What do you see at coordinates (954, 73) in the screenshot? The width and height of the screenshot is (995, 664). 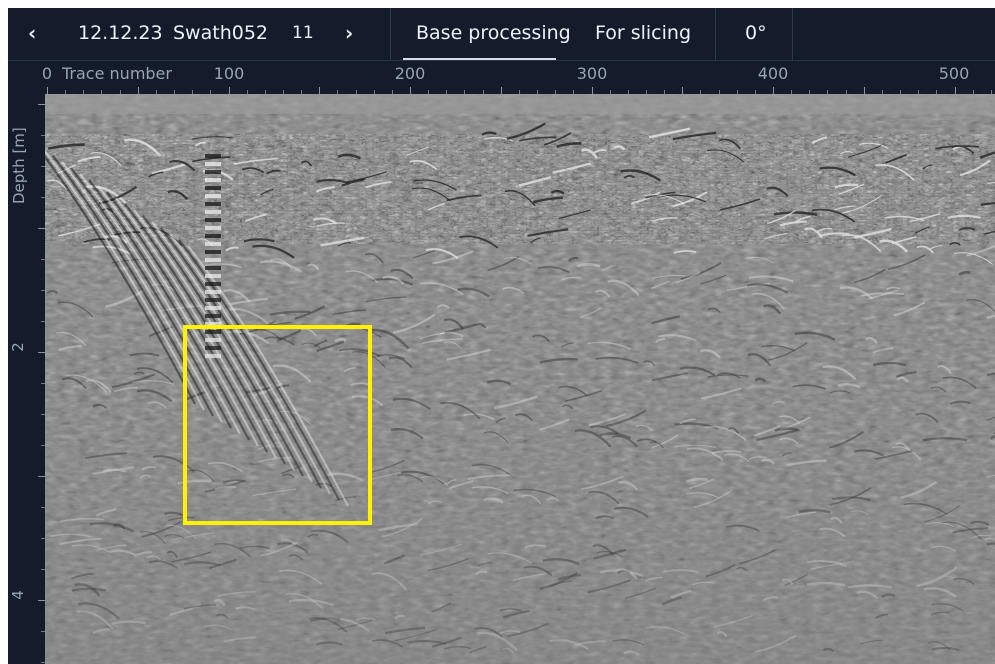 I see `x-tick-label: 500` at bounding box center [954, 73].